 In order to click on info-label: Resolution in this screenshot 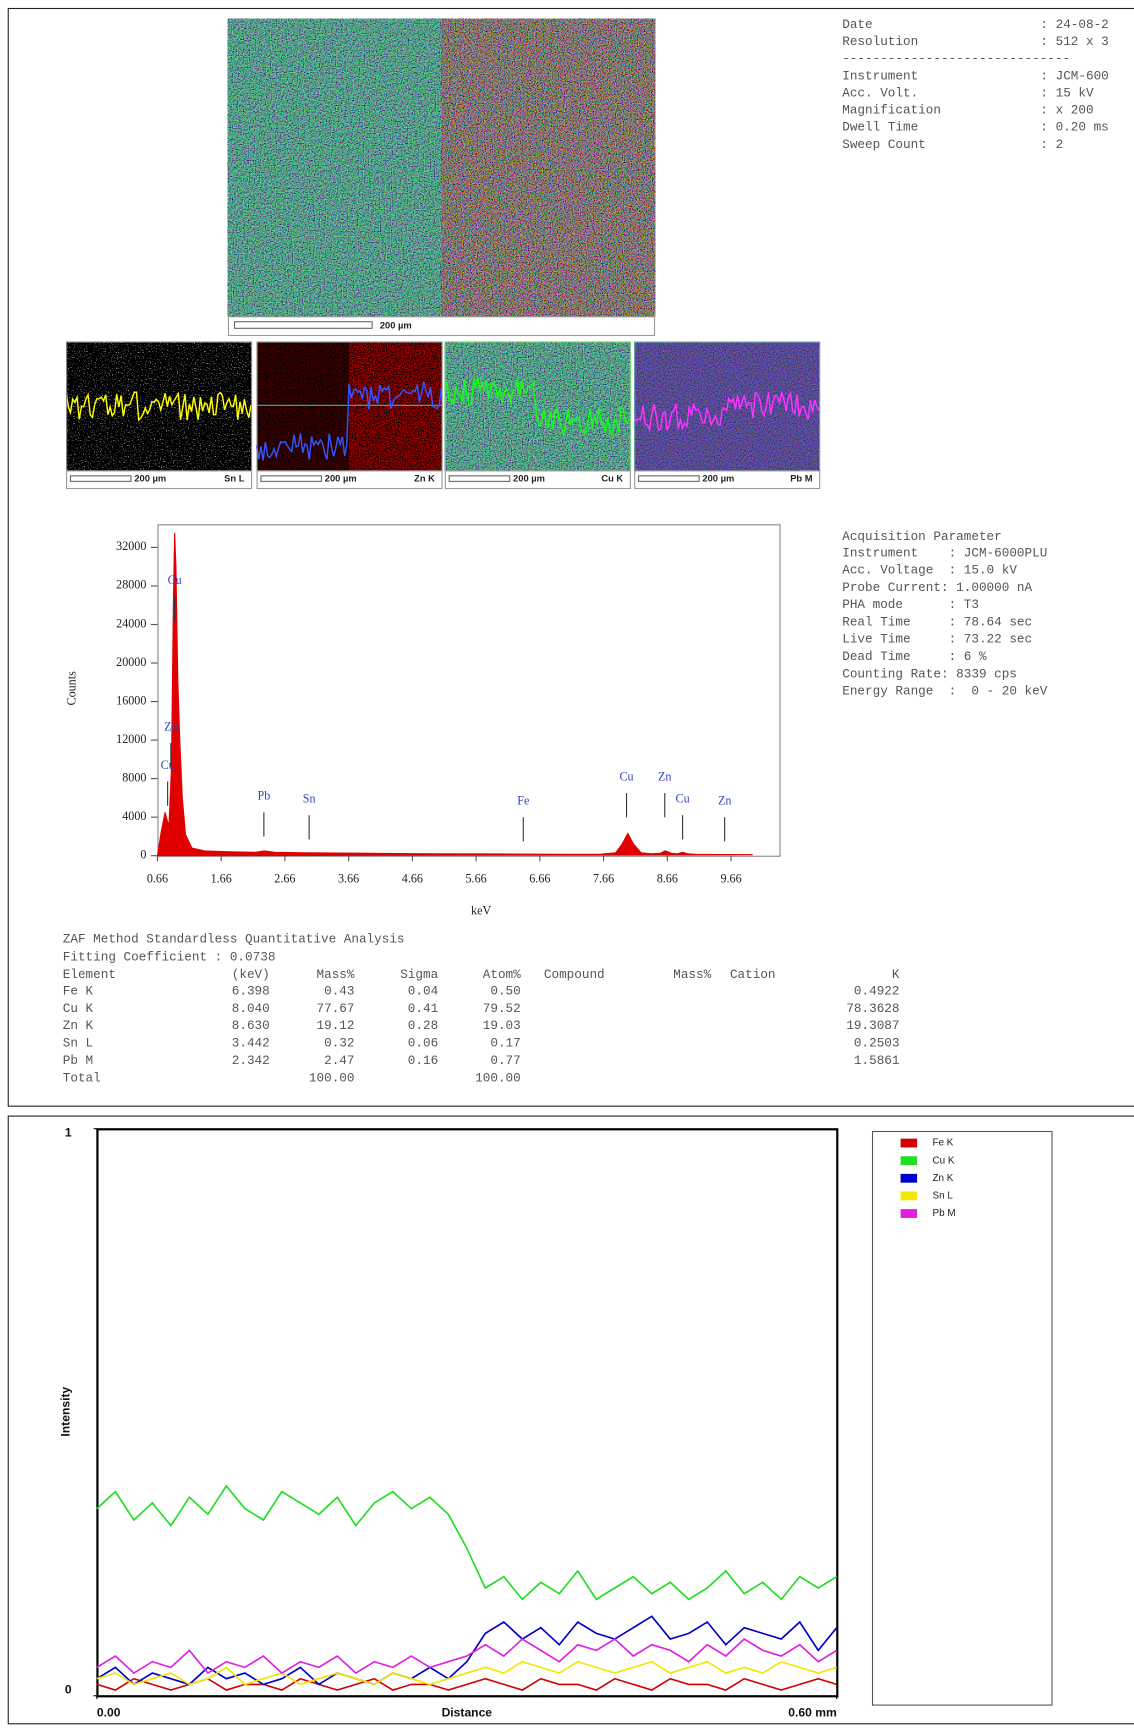, I will do `click(880, 41)`.